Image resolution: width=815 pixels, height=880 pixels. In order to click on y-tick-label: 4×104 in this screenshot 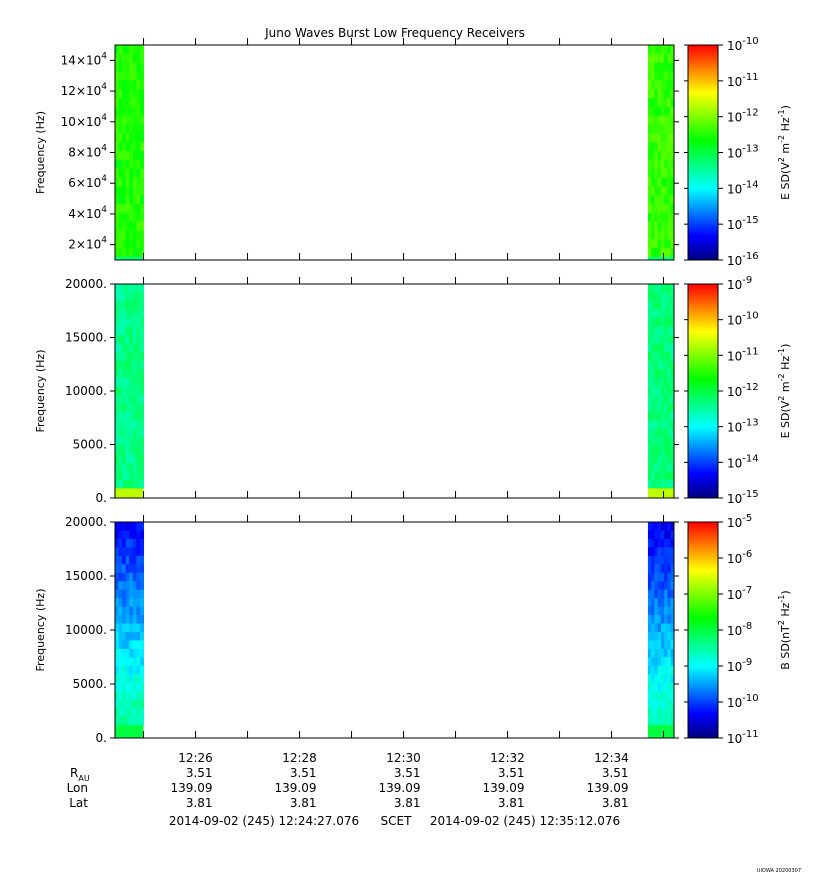, I will do `click(87, 213)`.